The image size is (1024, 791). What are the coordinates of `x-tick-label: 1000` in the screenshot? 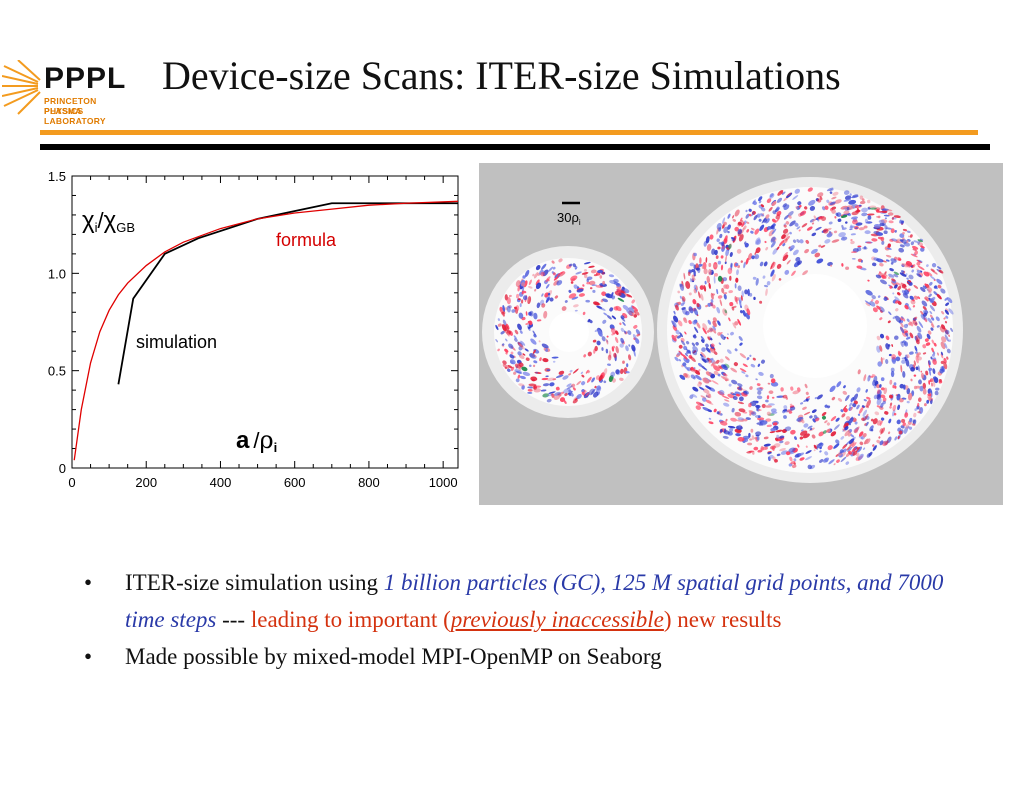 It's located at (443, 482).